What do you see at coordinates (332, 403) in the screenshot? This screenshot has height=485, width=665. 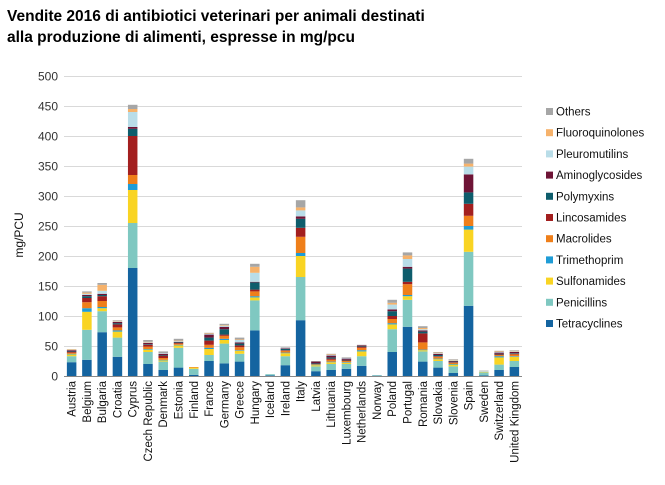 I see `x-tick-label: Lithuania` at bounding box center [332, 403].